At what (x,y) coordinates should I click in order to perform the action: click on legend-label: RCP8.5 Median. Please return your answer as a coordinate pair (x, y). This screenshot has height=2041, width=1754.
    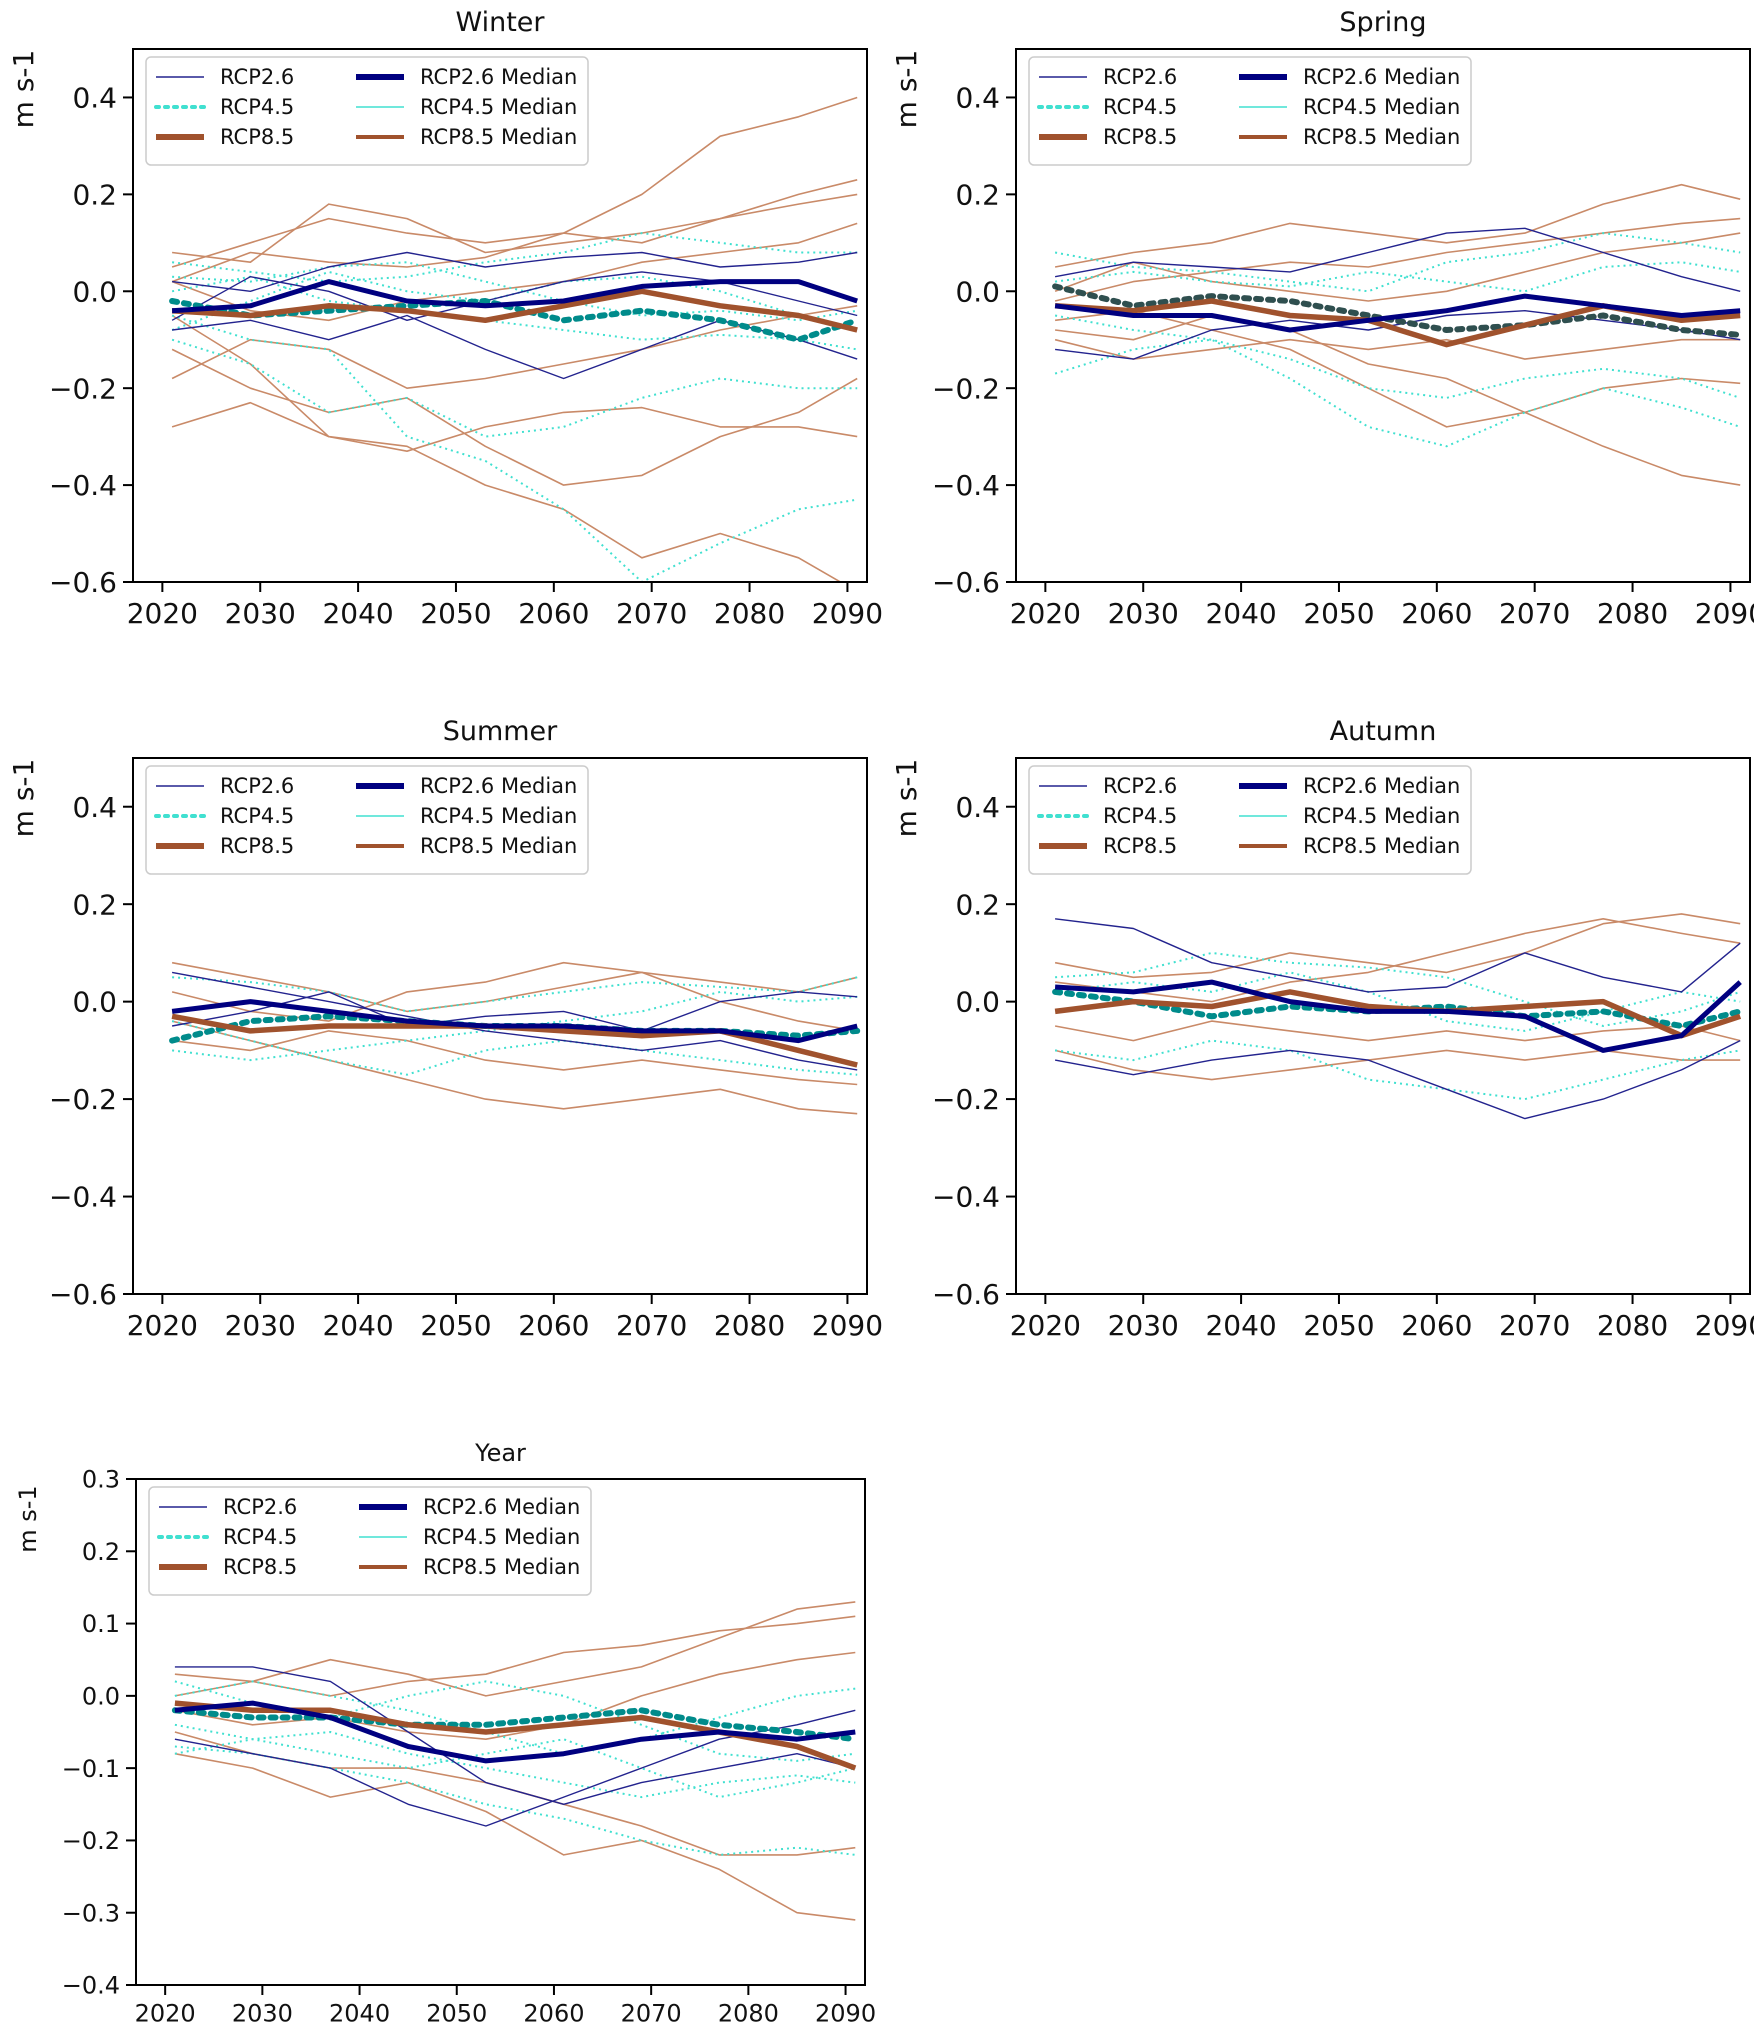
    Looking at the image, I should click on (1381, 846).